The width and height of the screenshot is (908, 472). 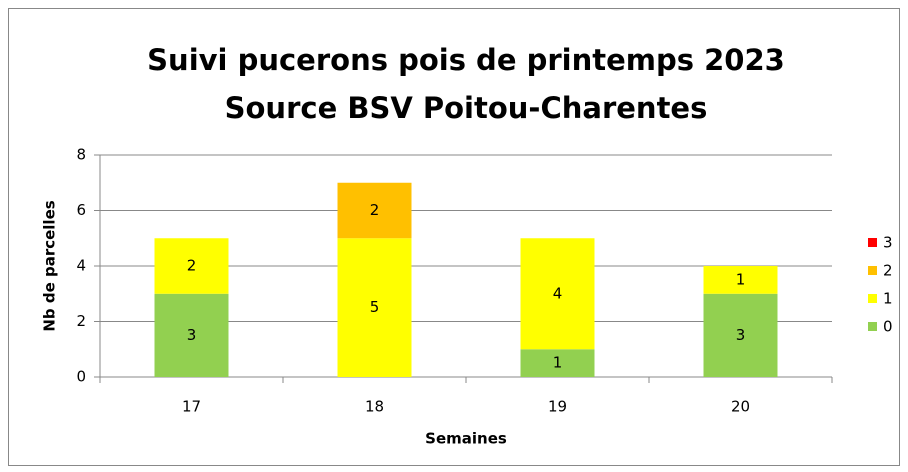 What do you see at coordinates (191, 407) in the screenshot?
I see `x-tick-label: 17` at bounding box center [191, 407].